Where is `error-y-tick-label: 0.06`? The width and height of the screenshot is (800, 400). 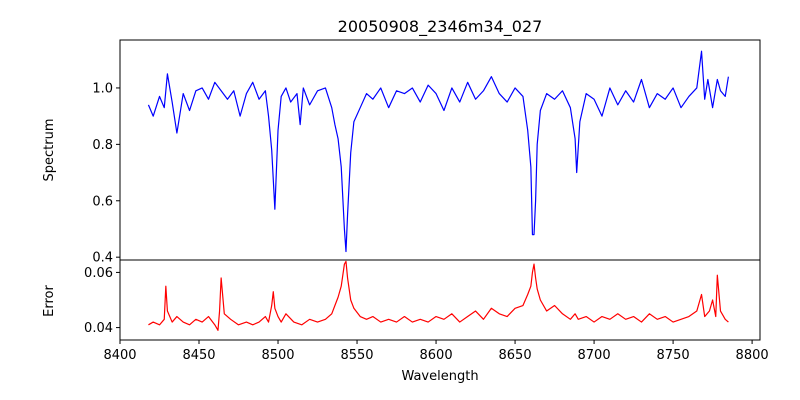
error-y-tick-label: 0.06 is located at coordinates (98, 273).